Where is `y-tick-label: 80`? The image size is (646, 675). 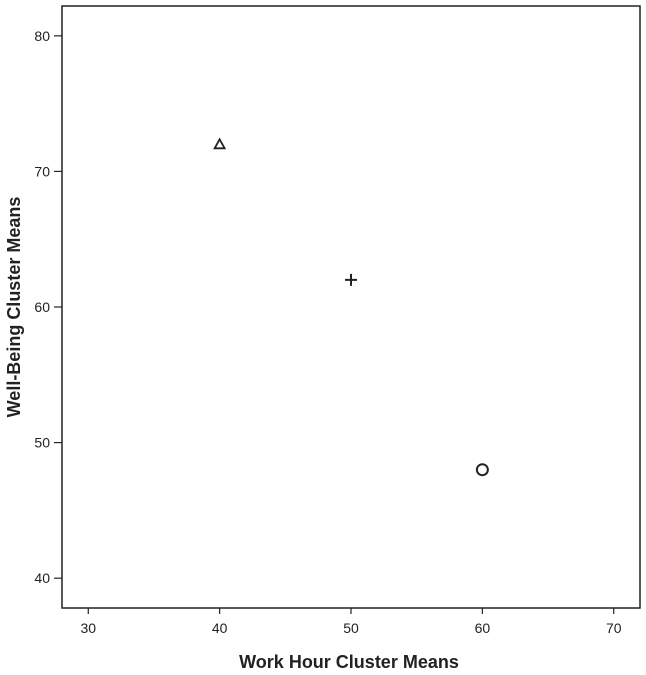 y-tick-label: 80 is located at coordinates (42, 36).